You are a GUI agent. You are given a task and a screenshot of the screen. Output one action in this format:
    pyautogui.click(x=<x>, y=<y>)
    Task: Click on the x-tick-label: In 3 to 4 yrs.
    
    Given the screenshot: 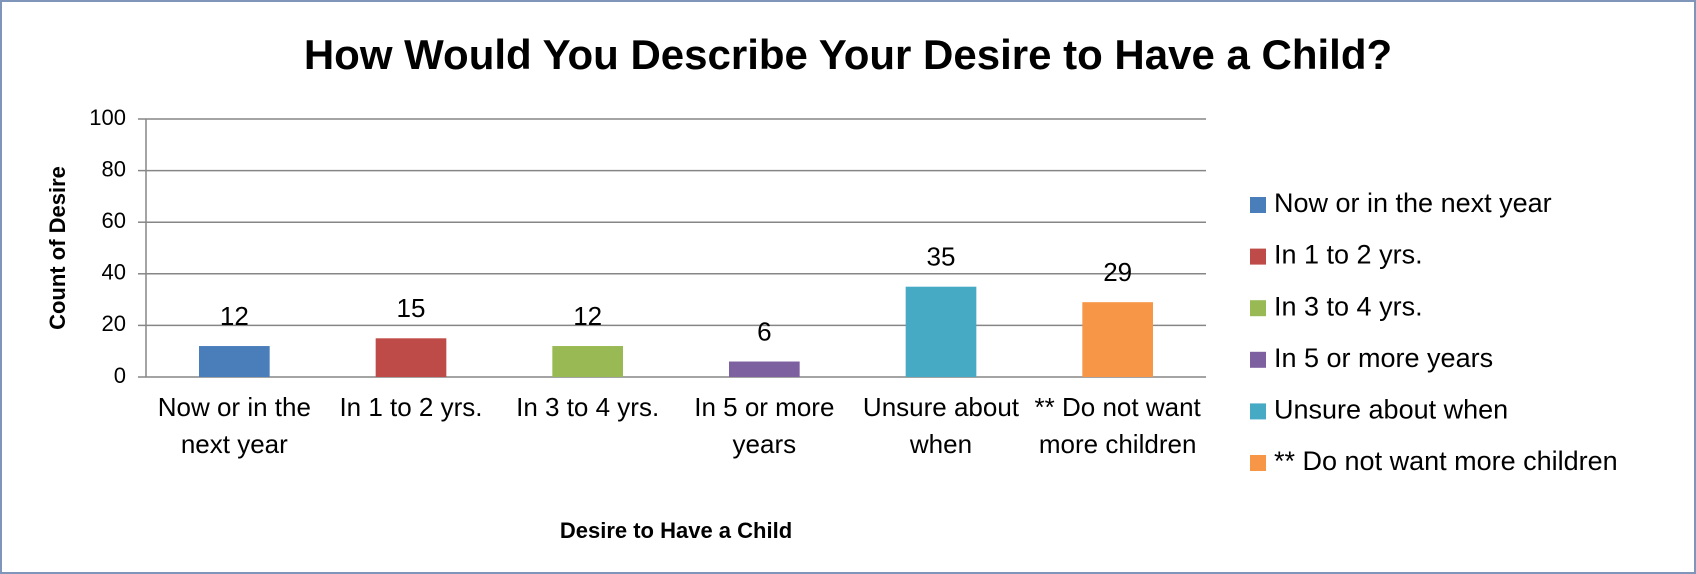 What is the action you would take?
    pyautogui.click(x=588, y=407)
    